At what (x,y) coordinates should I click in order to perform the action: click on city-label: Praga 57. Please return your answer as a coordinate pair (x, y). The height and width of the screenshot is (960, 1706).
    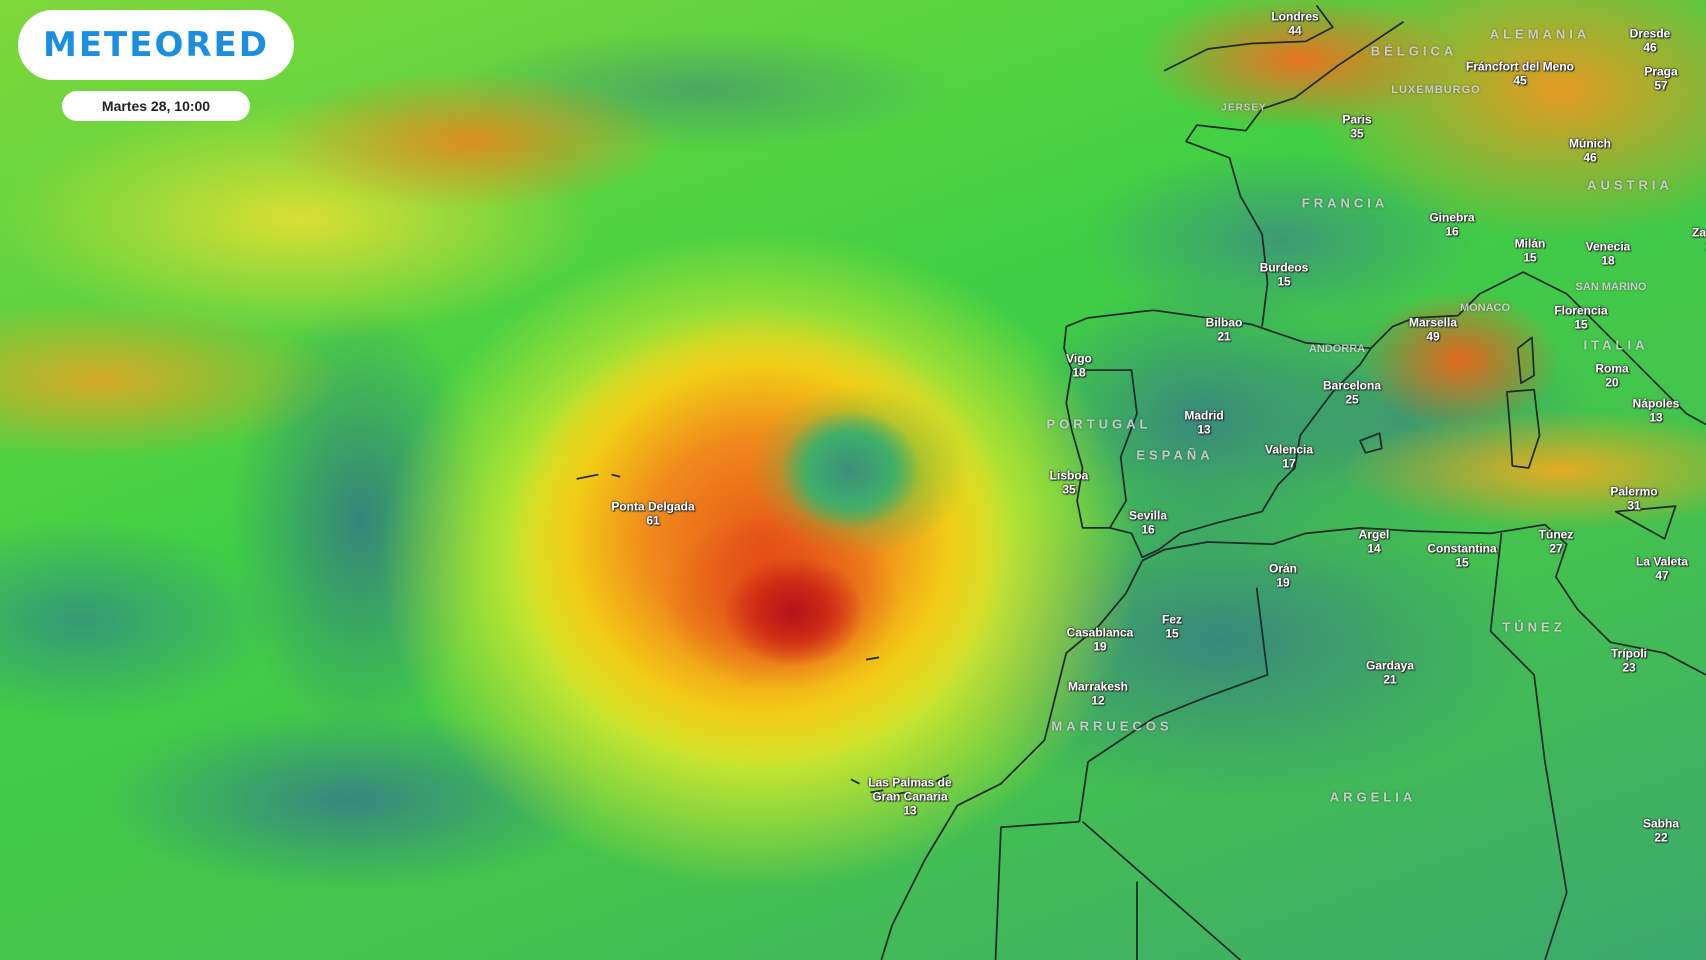
    Looking at the image, I should click on (1661, 78).